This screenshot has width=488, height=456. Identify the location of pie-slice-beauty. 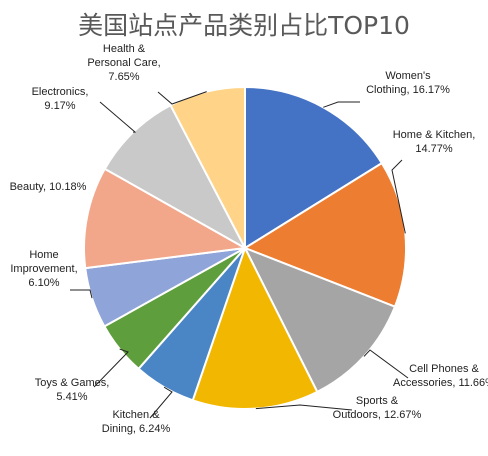
(166, 218).